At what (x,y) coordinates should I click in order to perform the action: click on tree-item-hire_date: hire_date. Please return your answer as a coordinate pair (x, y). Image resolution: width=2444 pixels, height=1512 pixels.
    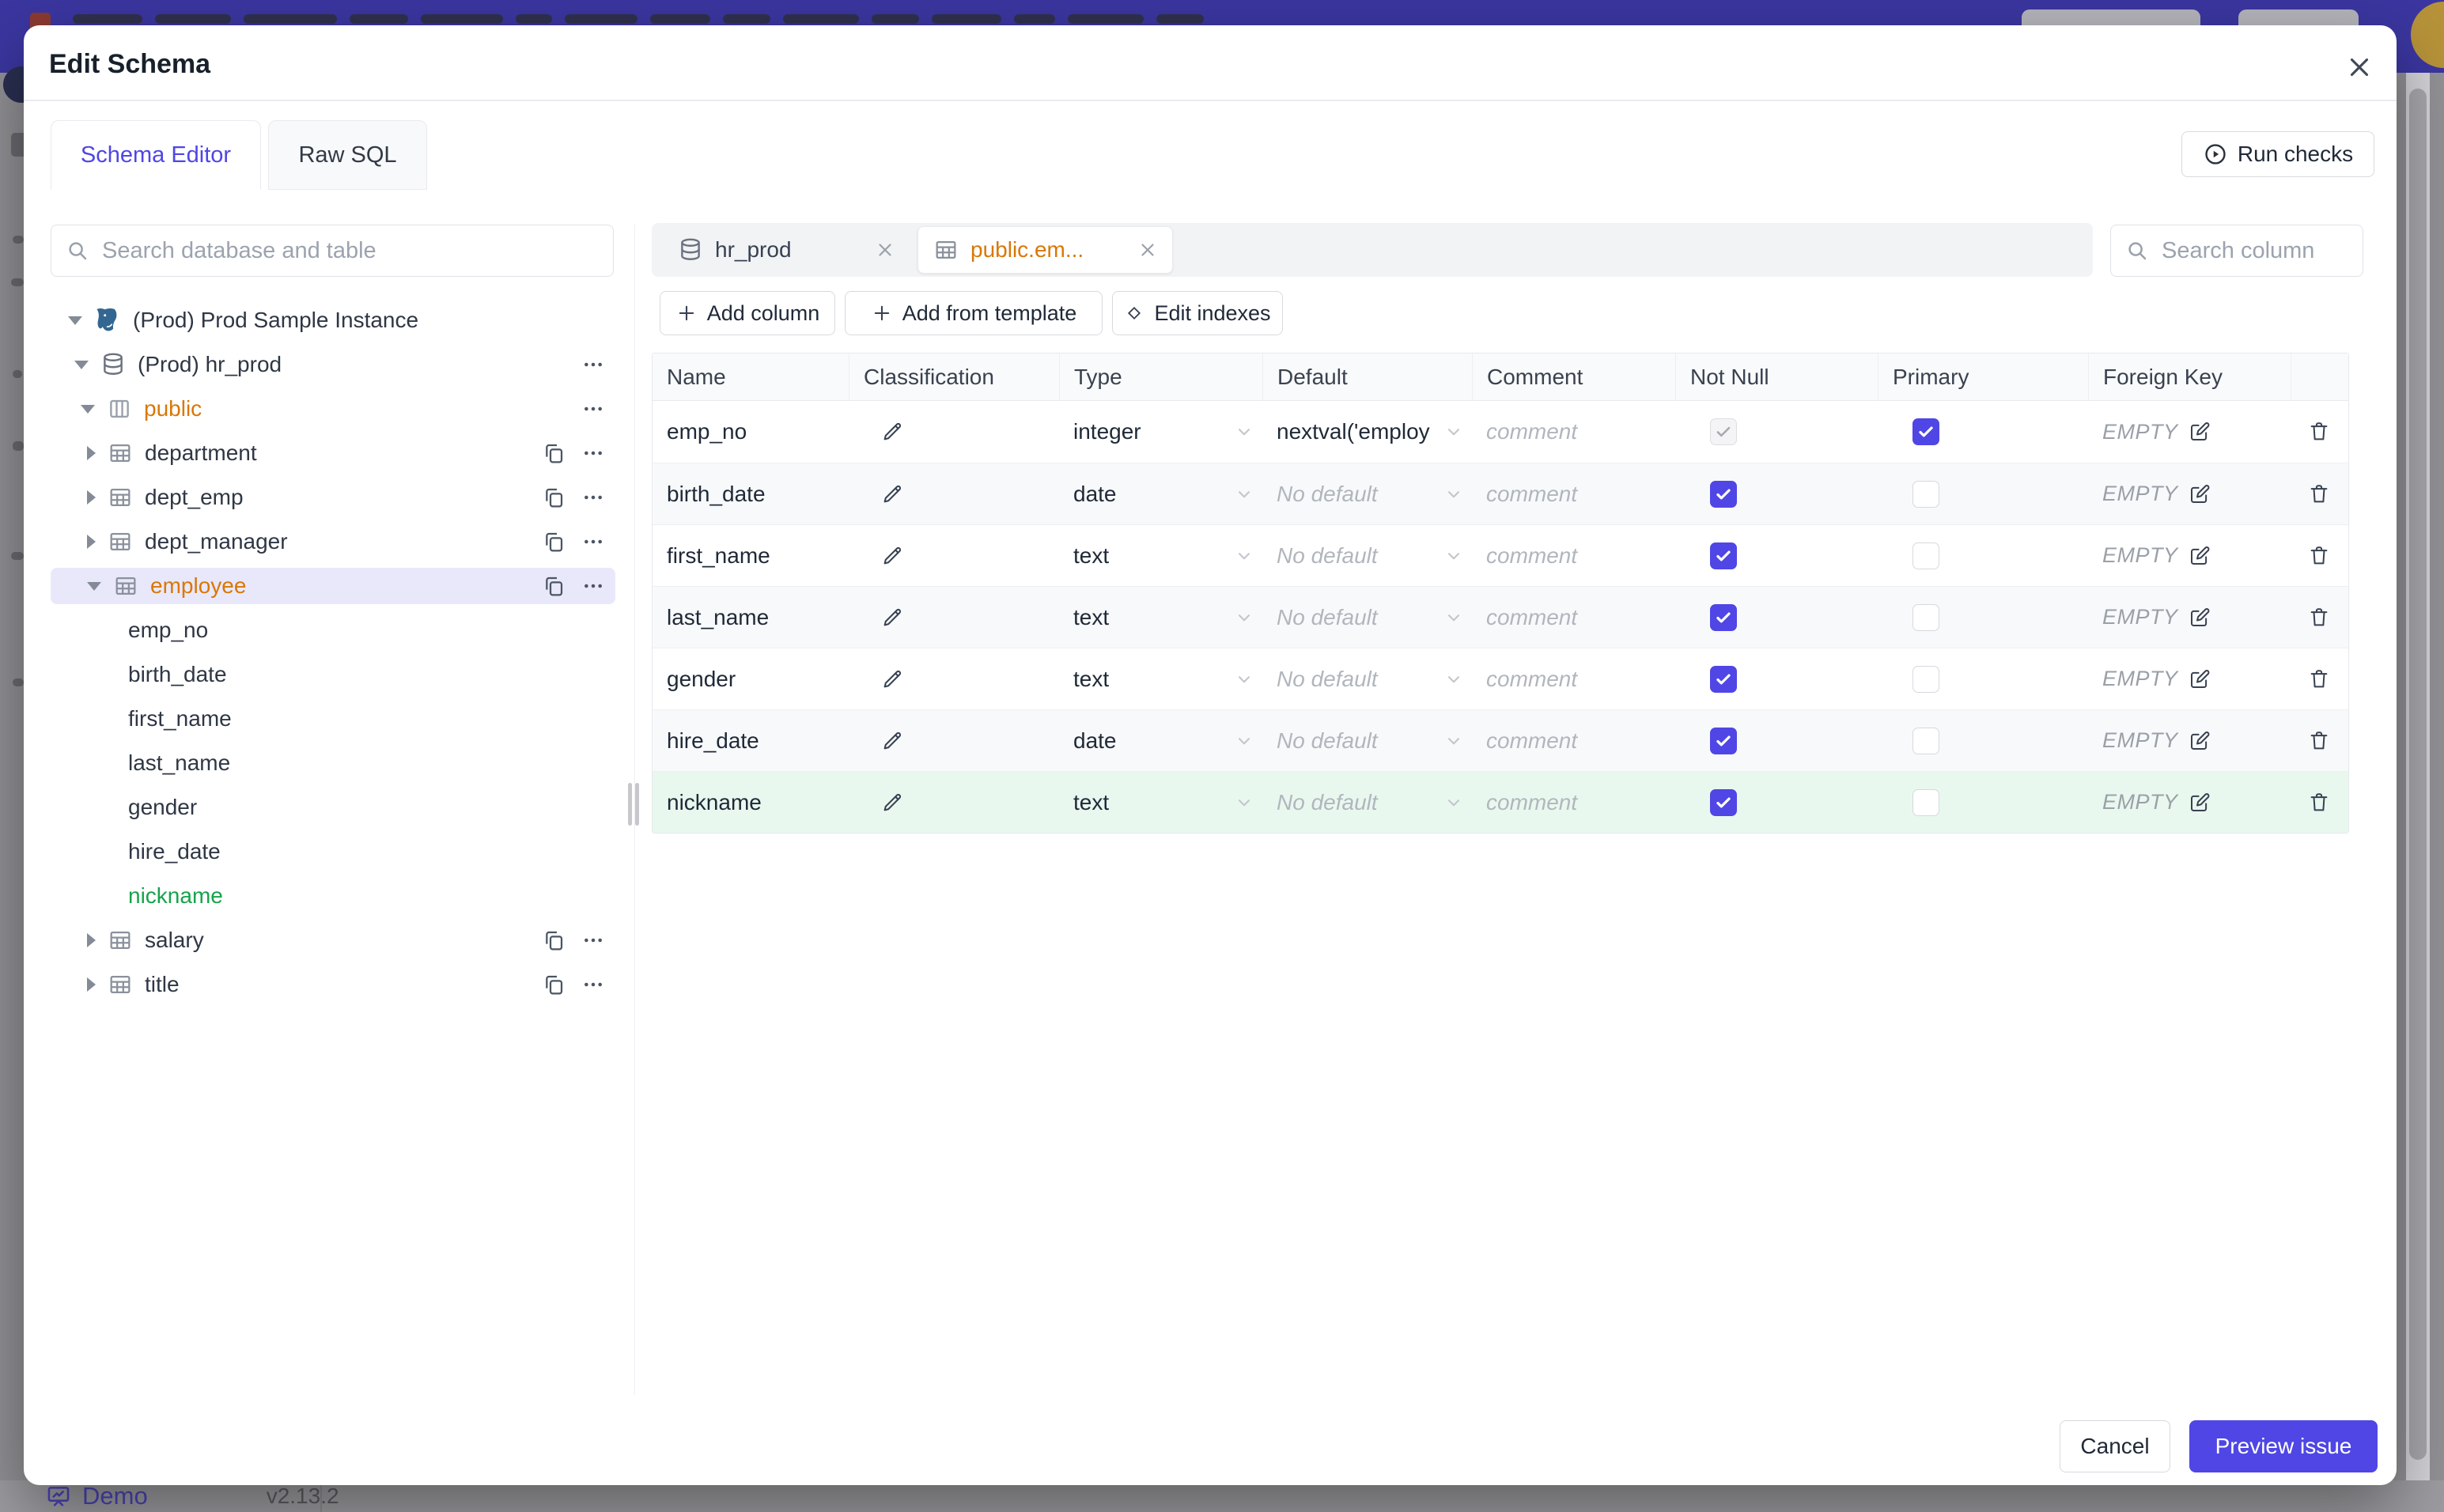
    Looking at the image, I should click on (333, 851).